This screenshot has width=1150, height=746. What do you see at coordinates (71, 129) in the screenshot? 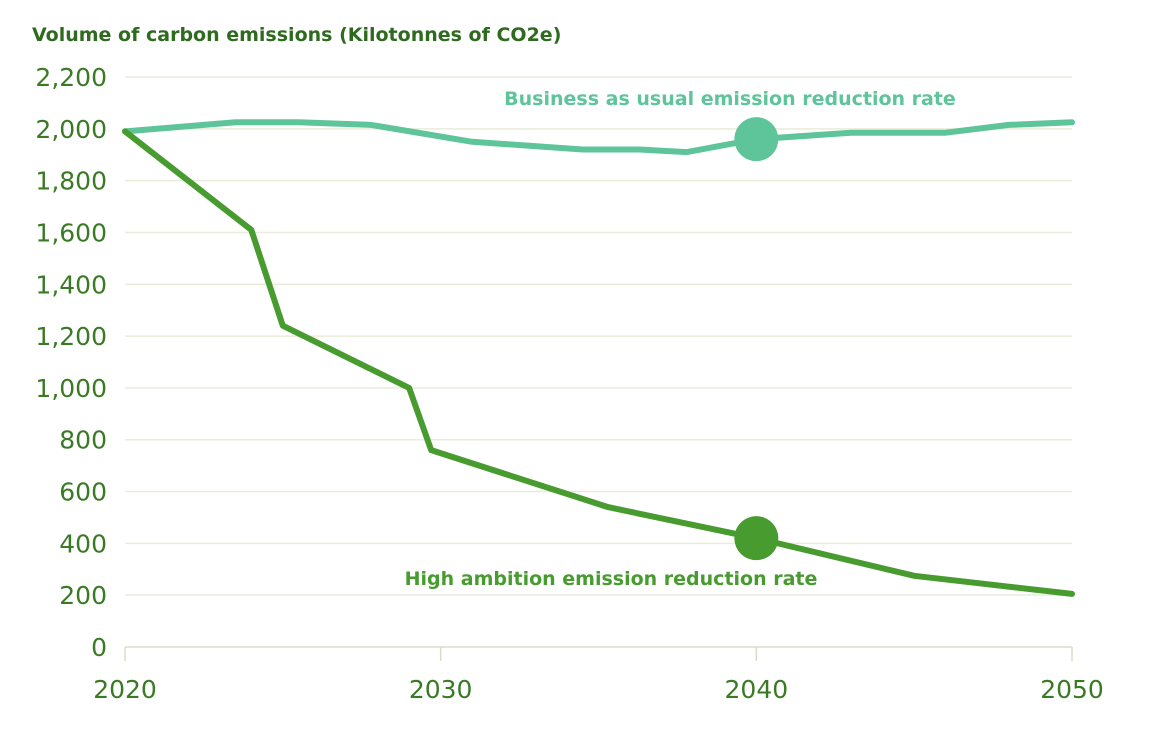
I see `y-tick-label: 2,000` at bounding box center [71, 129].